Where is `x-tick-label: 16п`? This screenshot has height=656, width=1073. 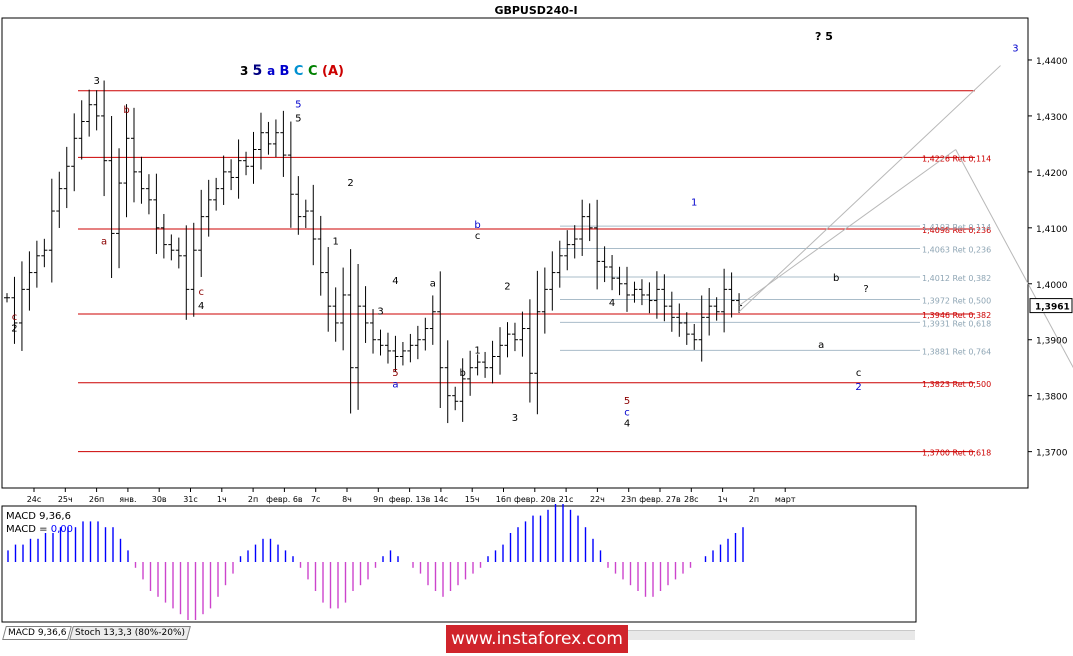 x-tick-label: 16п is located at coordinates (503, 499).